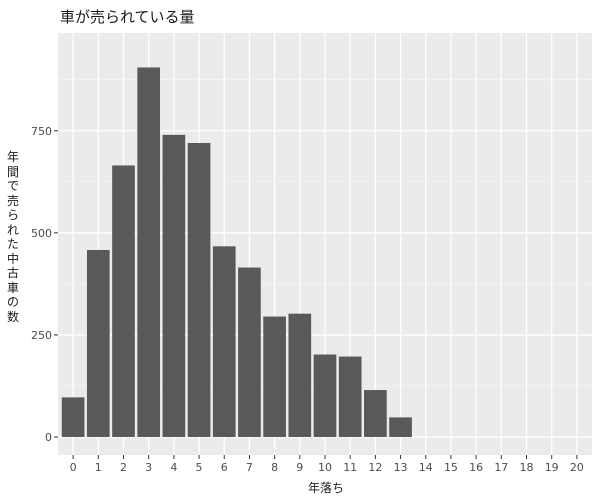 This screenshot has width=600, height=500. What do you see at coordinates (98, 467) in the screenshot?
I see `x-tick-label: 1` at bounding box center [98, 467].